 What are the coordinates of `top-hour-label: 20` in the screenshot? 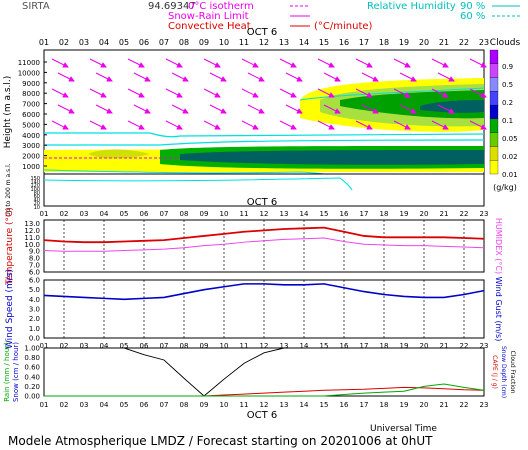 It's located at (424, 42).